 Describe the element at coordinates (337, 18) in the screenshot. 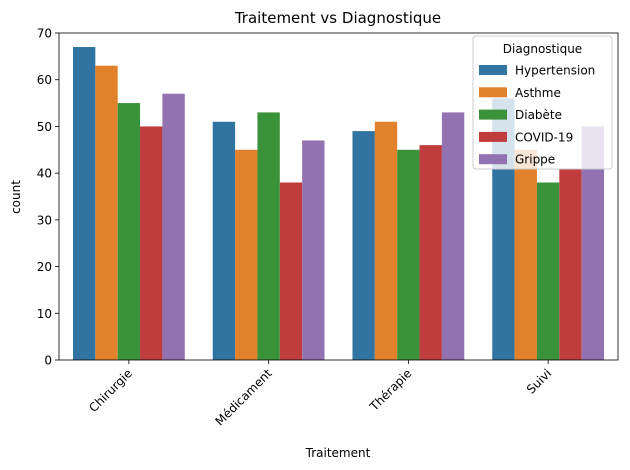

I see `chart-title: Traitement vs Diagnostique` at that location.